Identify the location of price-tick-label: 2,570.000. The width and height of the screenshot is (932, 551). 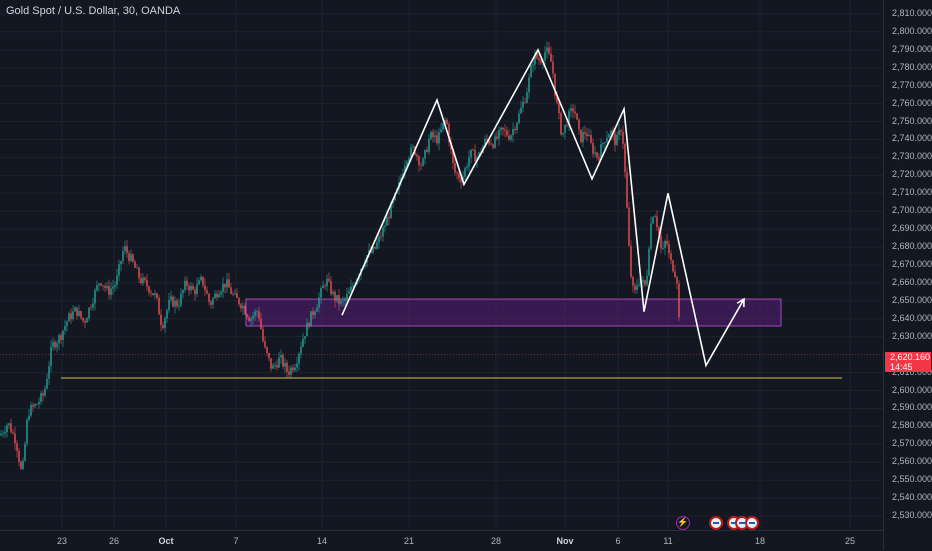
(912, 443).